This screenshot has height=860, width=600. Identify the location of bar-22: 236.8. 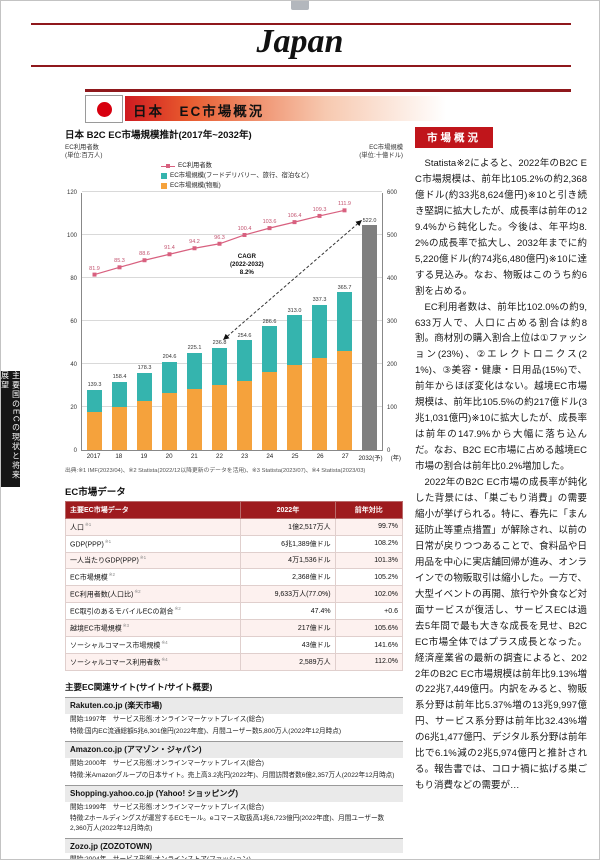
(219, 321).